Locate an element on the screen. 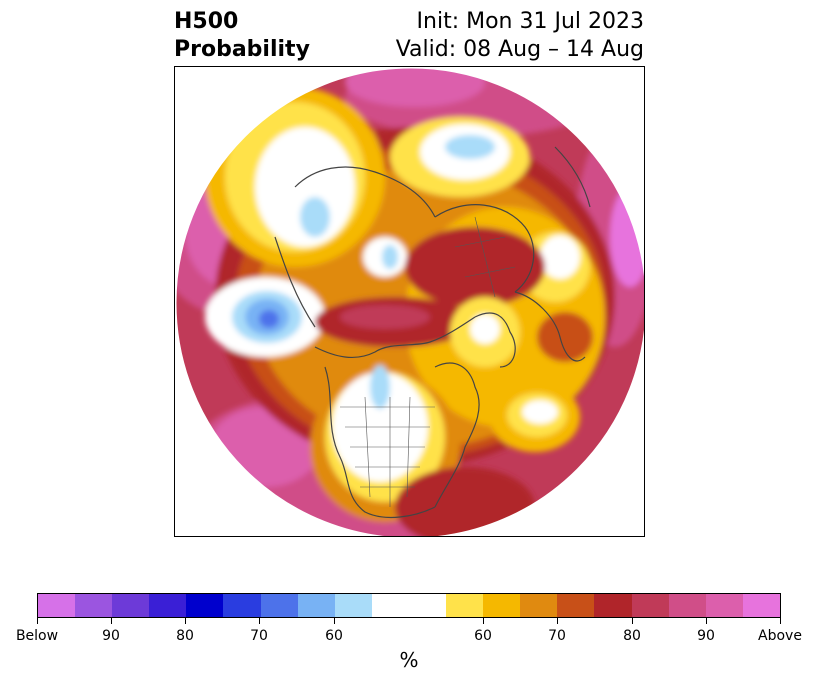  field-lightblue-nw is located at coordinates (315, 217).